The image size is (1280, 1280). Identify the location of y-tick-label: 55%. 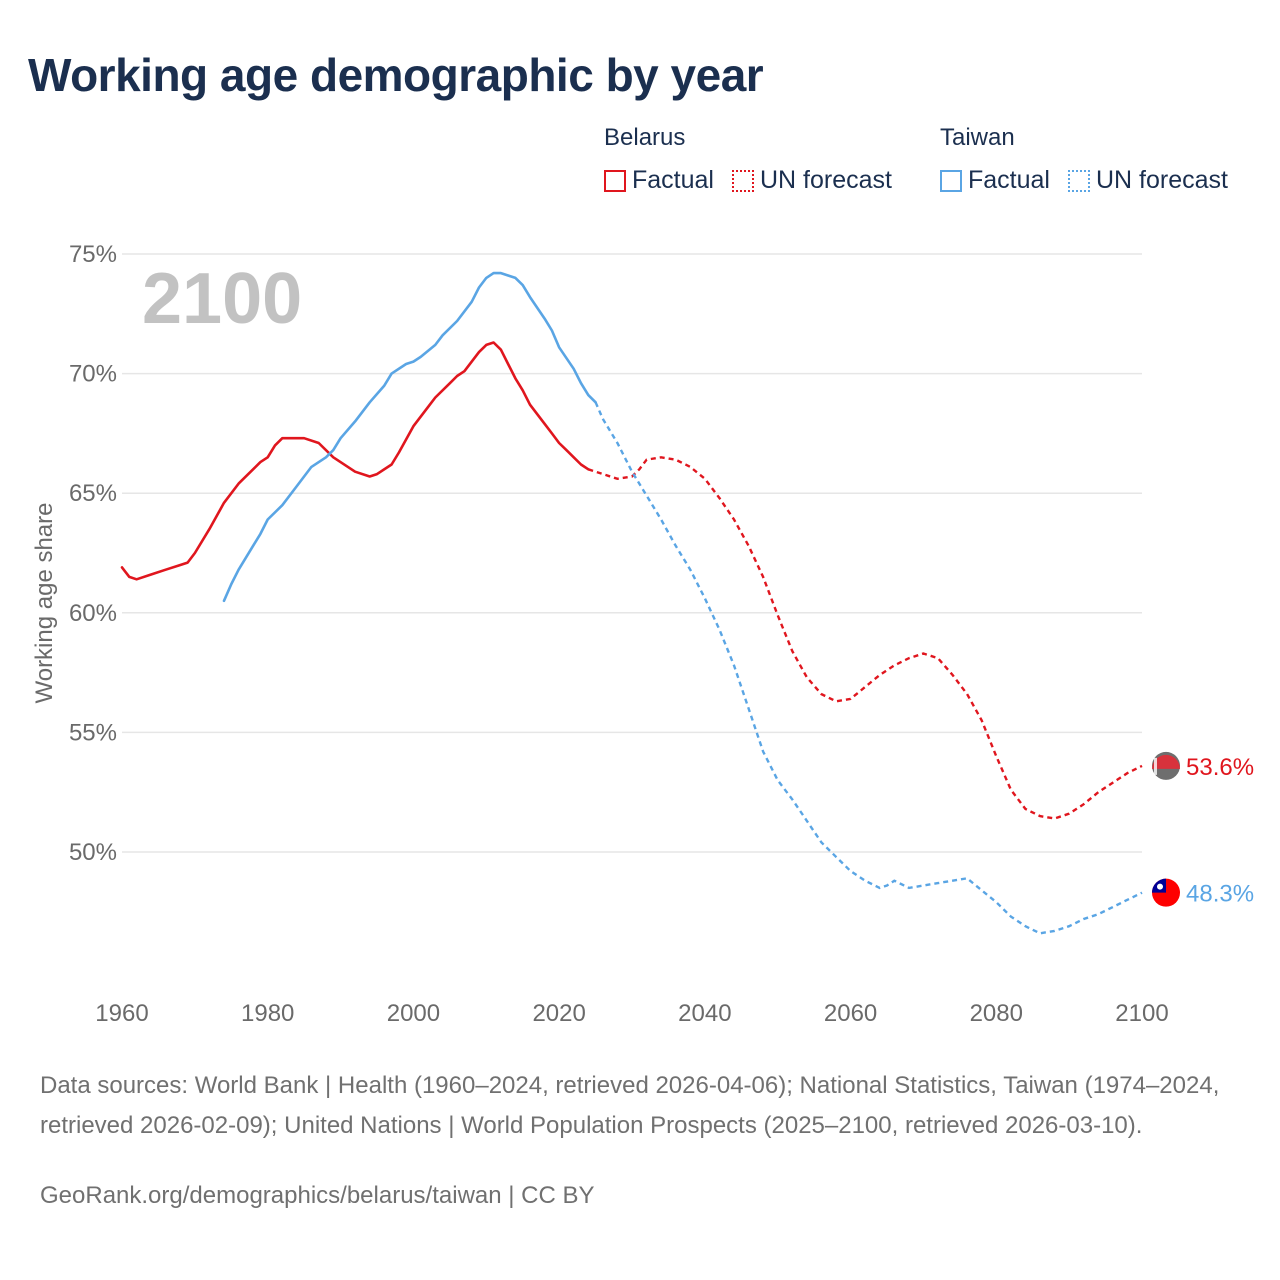
(93, 732).